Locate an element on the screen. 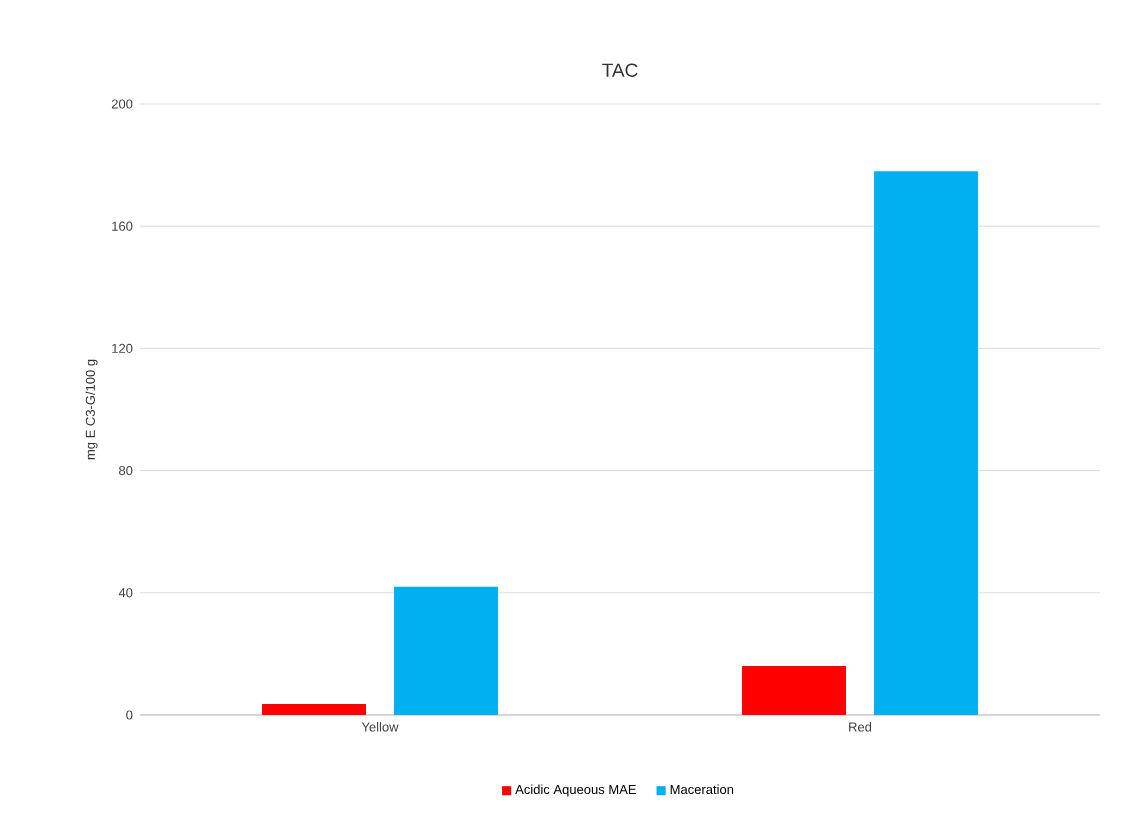  y-axis-title: mg E C3-G/100 g is located at coordinates (91, 409).